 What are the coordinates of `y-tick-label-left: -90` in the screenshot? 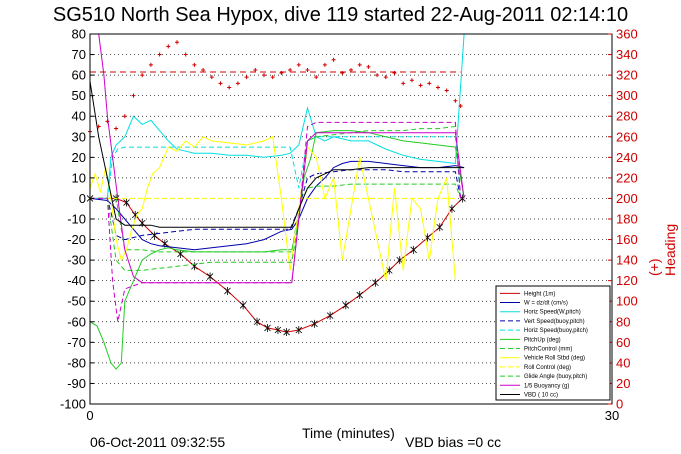 It's located at (76, 383).